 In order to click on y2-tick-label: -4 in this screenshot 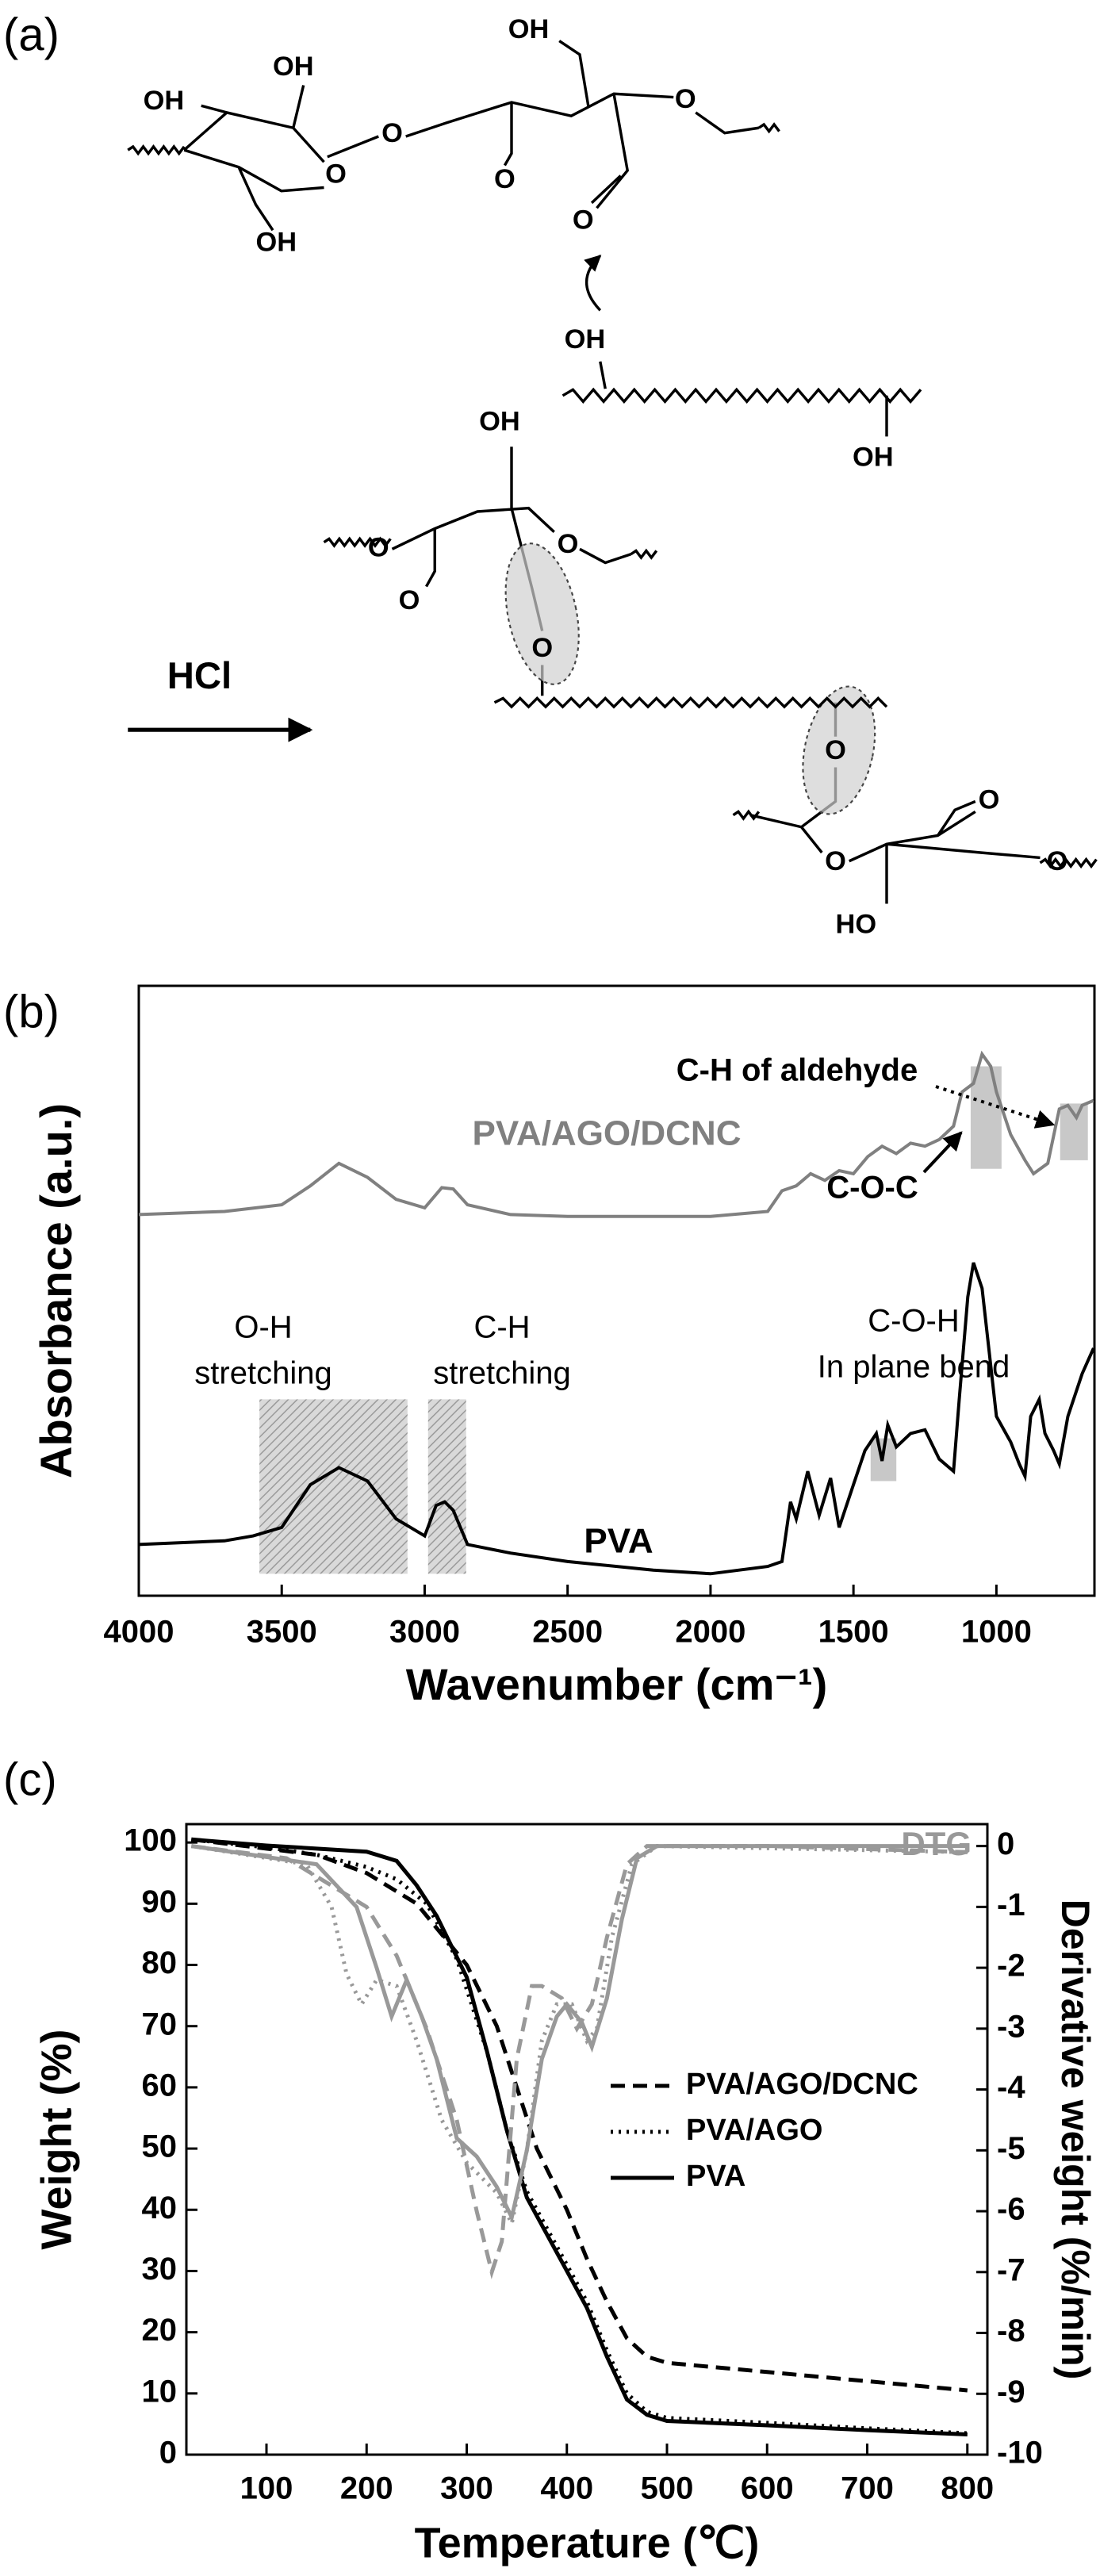, I will do `click(1011, 2087)`.